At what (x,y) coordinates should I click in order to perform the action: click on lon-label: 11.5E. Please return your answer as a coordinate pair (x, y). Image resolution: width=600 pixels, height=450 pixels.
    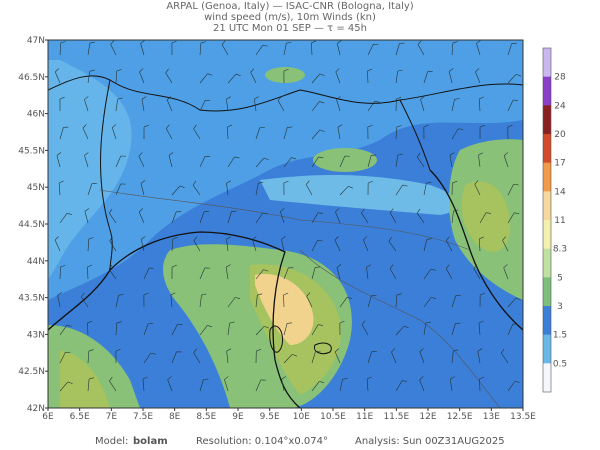
    Looking at the image, I should click on (396, 417).